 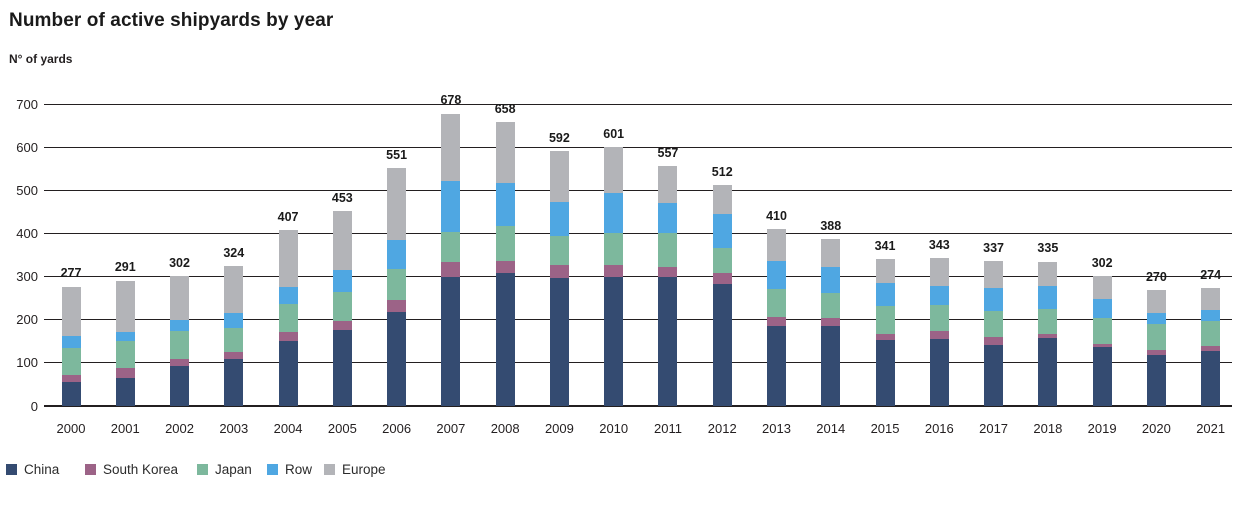 I want to click on bar-total-label-2007: 678, so click(x=451, y=100).